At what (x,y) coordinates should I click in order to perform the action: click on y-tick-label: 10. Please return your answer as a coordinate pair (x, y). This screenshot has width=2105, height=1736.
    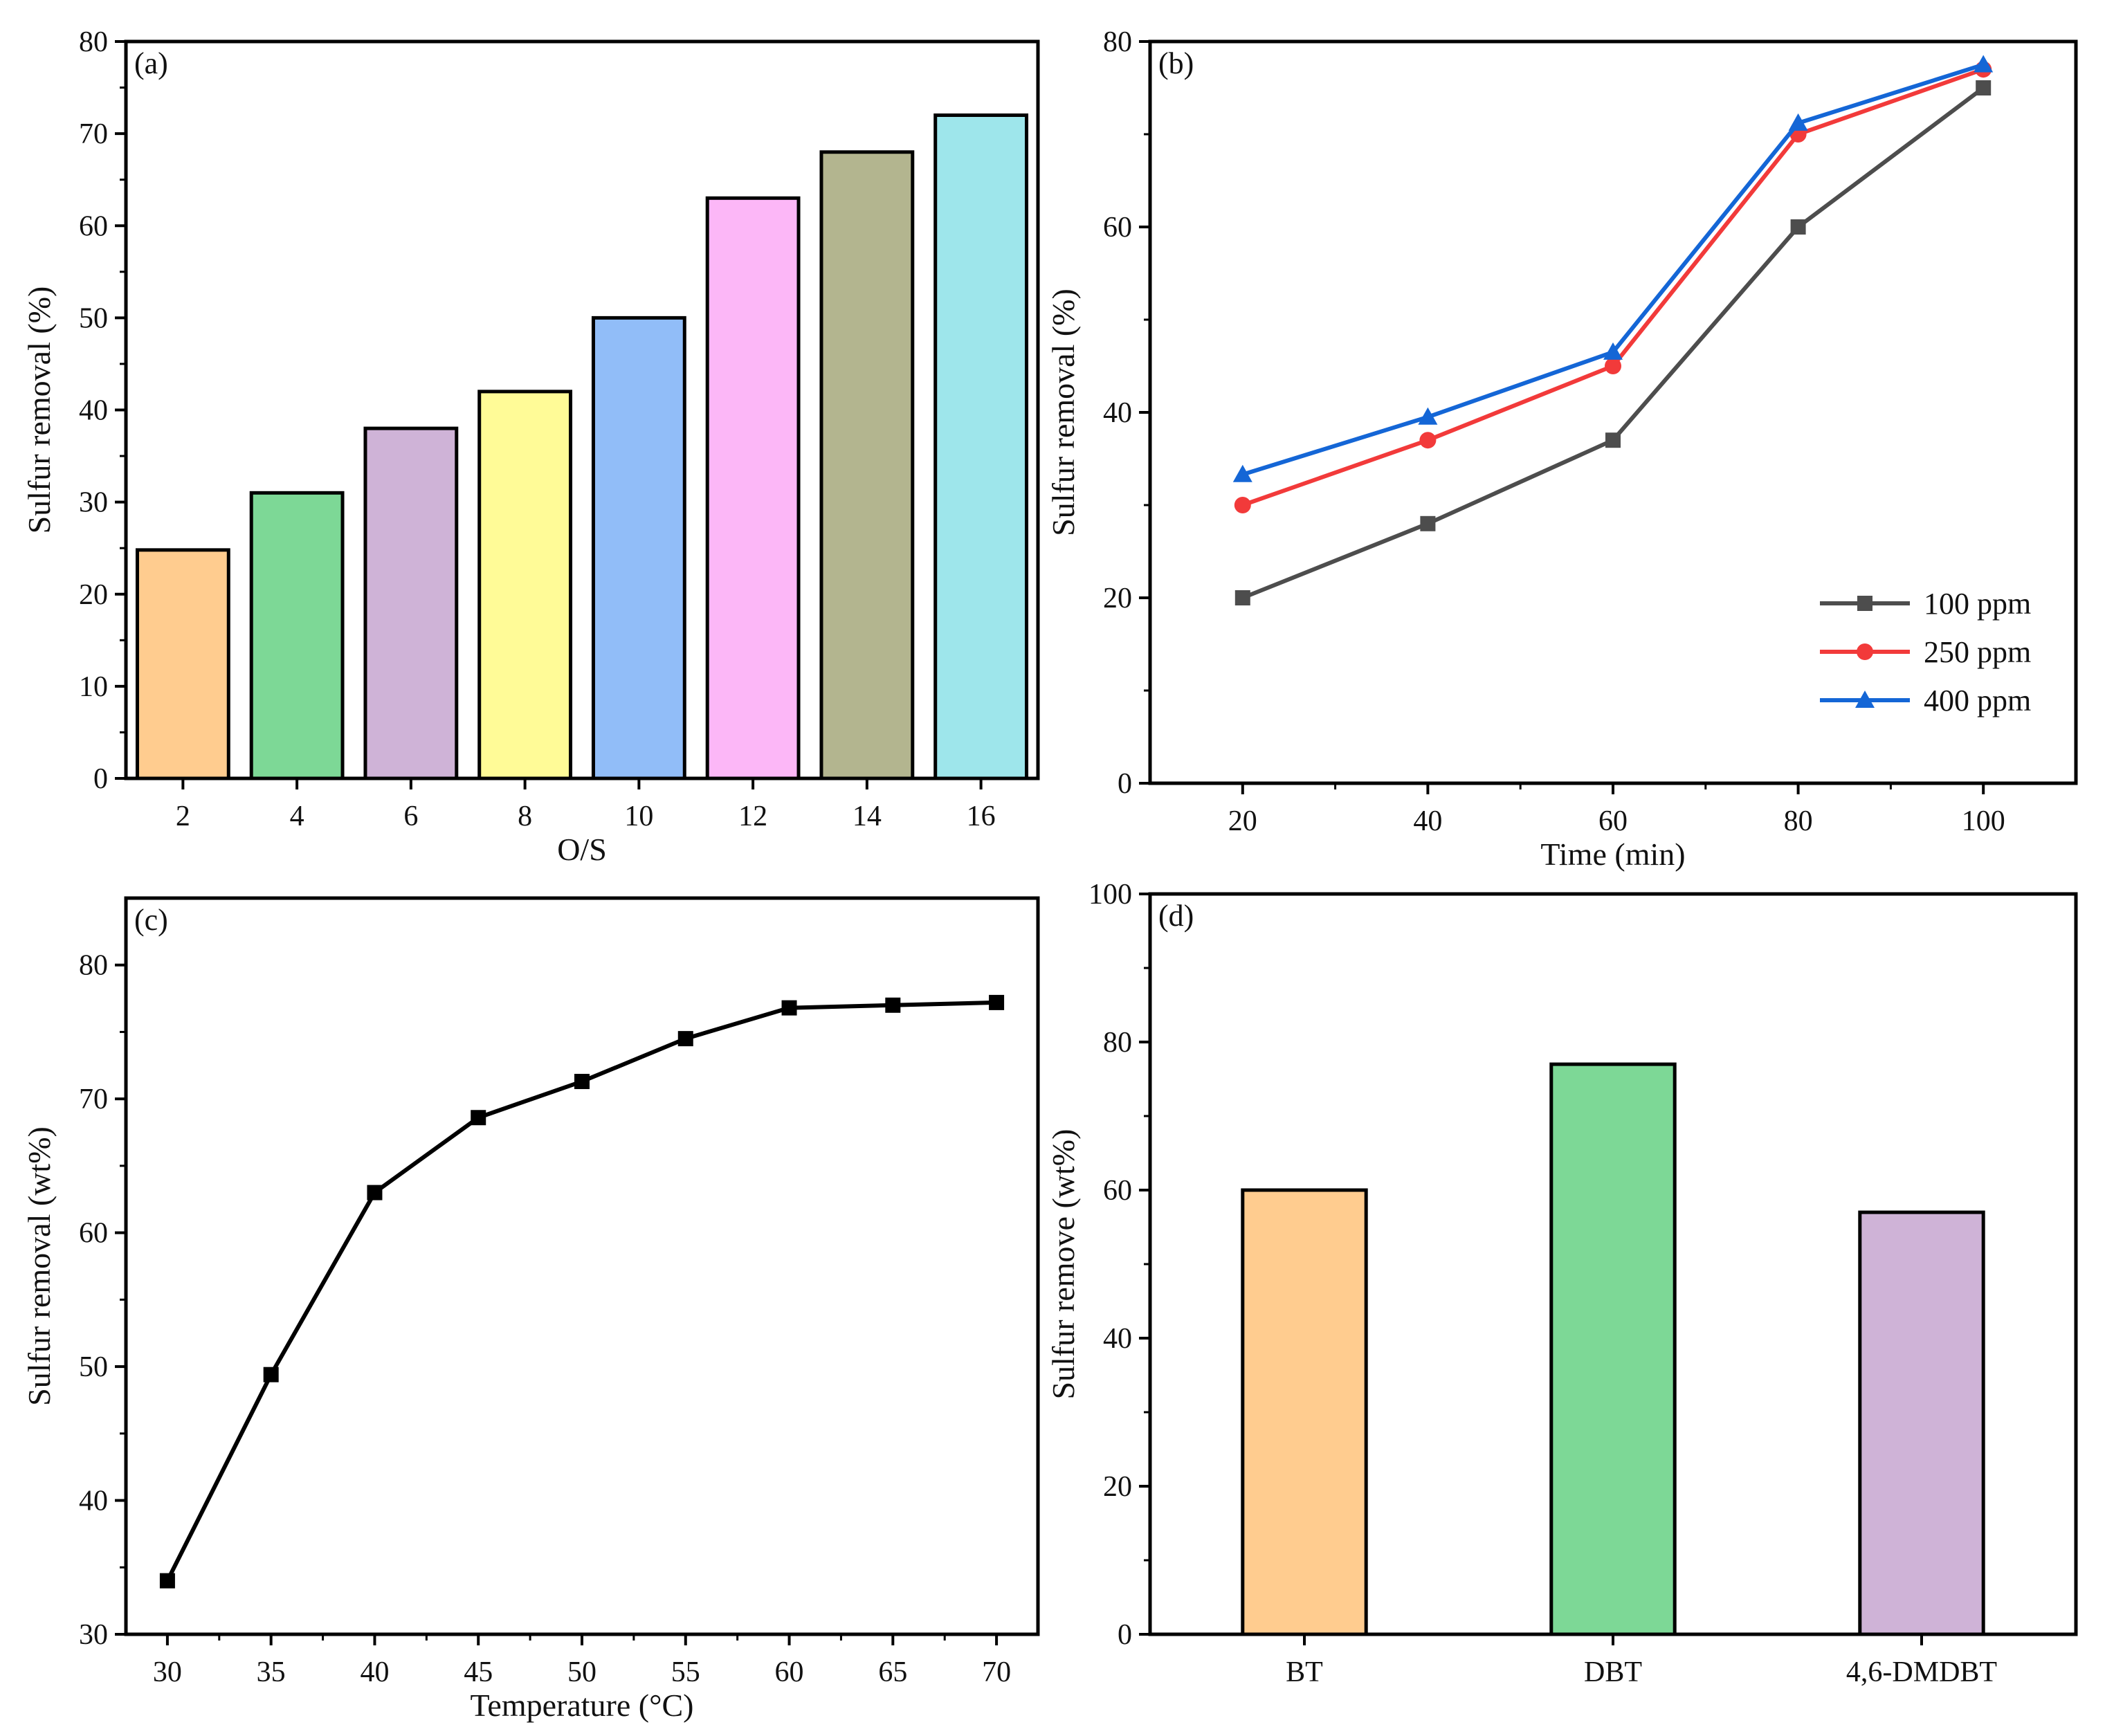
    Looking at the image, I should click on (94, 687).